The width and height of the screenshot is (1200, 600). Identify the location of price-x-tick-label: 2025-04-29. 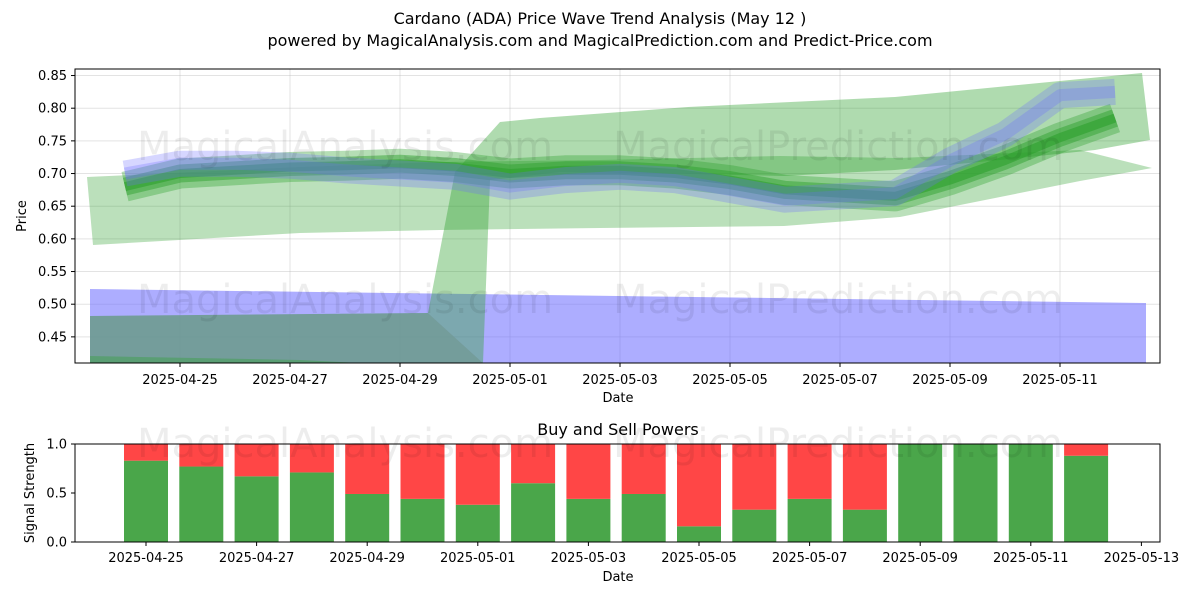
(400, 380).